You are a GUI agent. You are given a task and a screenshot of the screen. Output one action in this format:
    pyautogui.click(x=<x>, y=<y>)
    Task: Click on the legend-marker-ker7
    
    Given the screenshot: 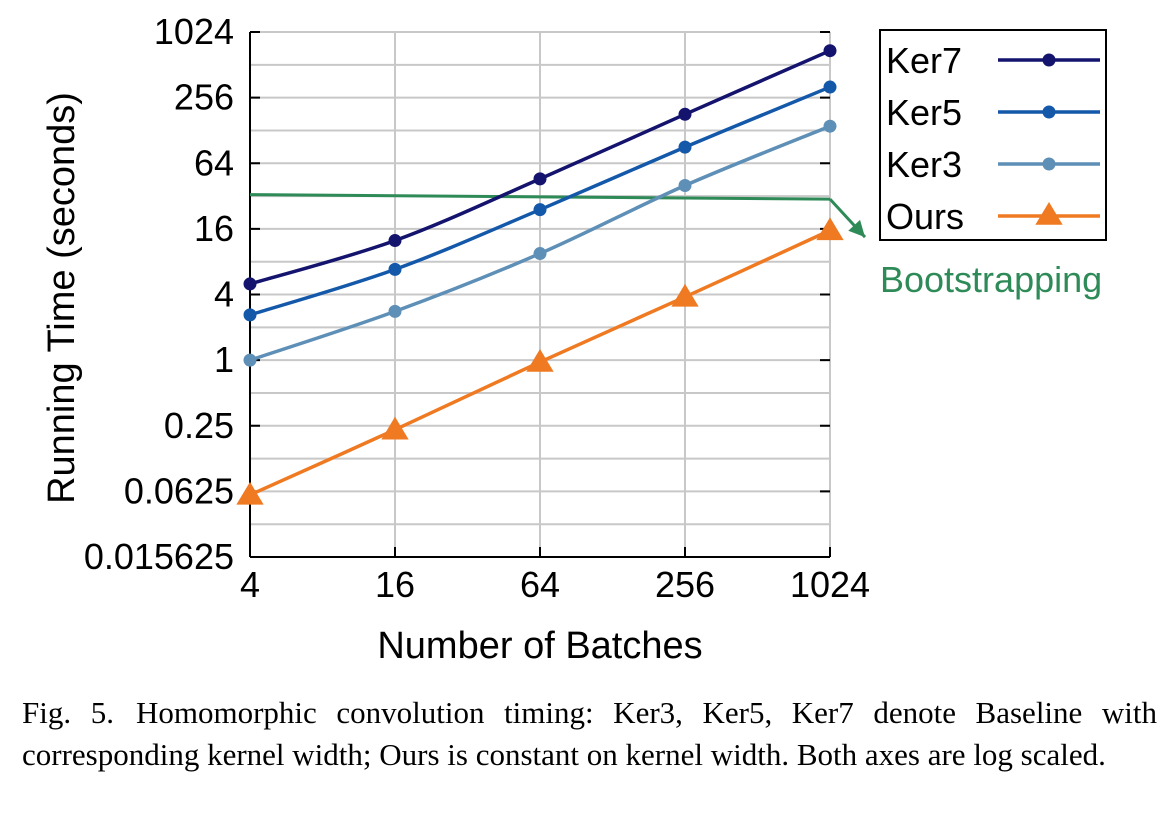 What is the action you would take?
    pyautogui.click(x=1049, y=60)
    